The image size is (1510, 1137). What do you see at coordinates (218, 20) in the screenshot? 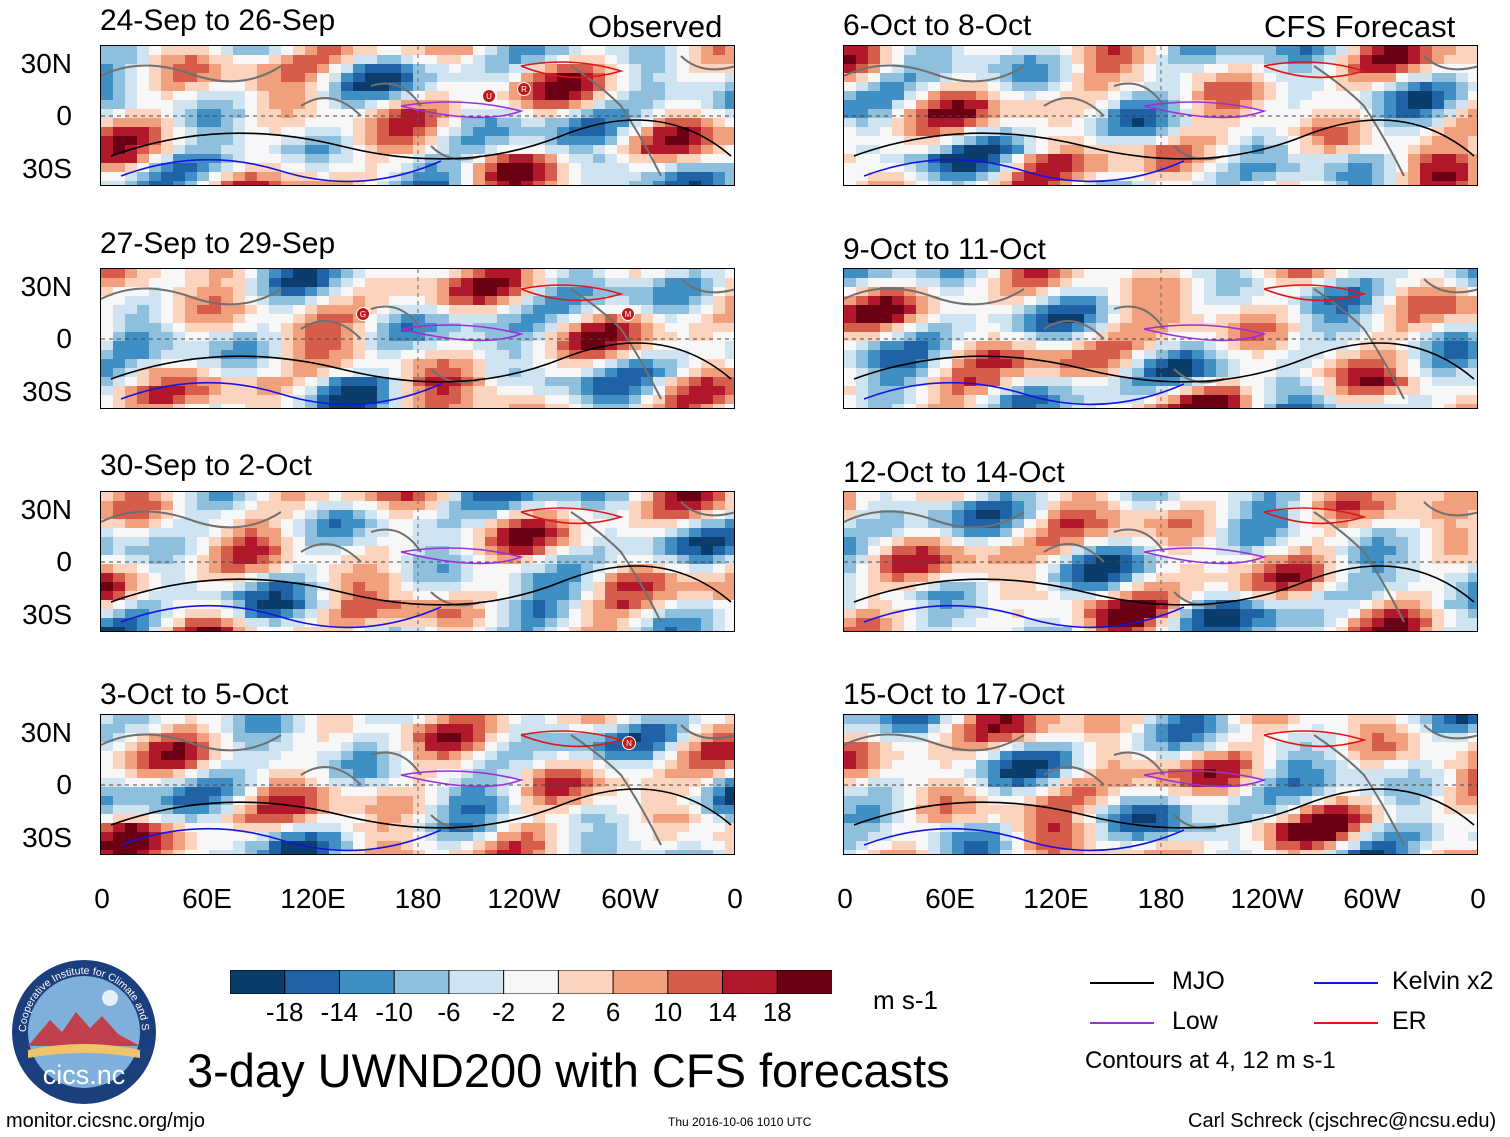
I see `panel-title-obs-1: 24-Sep to 26-Sep` at bounding box center [218, 20].